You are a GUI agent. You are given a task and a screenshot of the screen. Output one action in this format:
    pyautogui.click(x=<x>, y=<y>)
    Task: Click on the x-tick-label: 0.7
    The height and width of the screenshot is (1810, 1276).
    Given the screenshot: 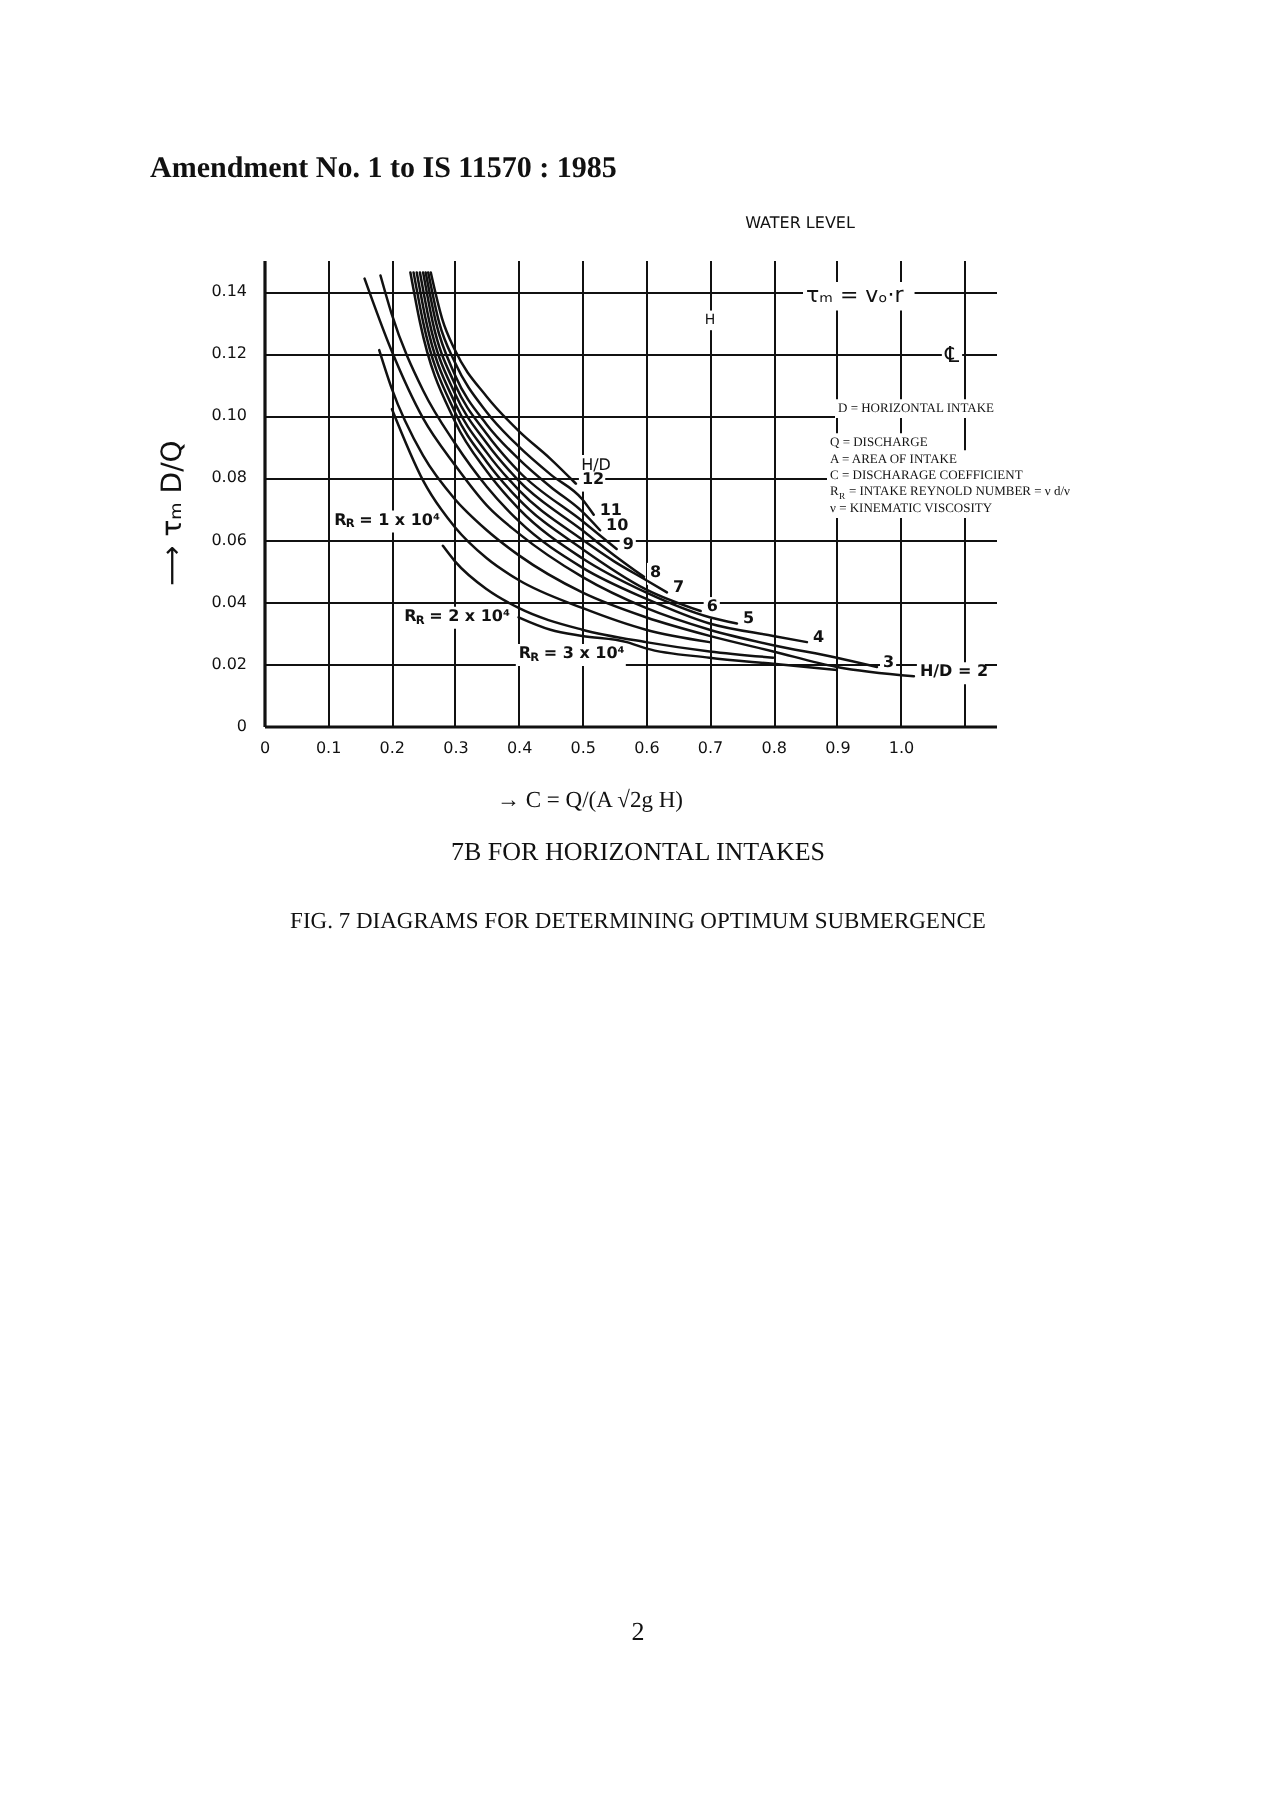 What is the action you would take?
    pyautogui.click(x=710, y=748)
    